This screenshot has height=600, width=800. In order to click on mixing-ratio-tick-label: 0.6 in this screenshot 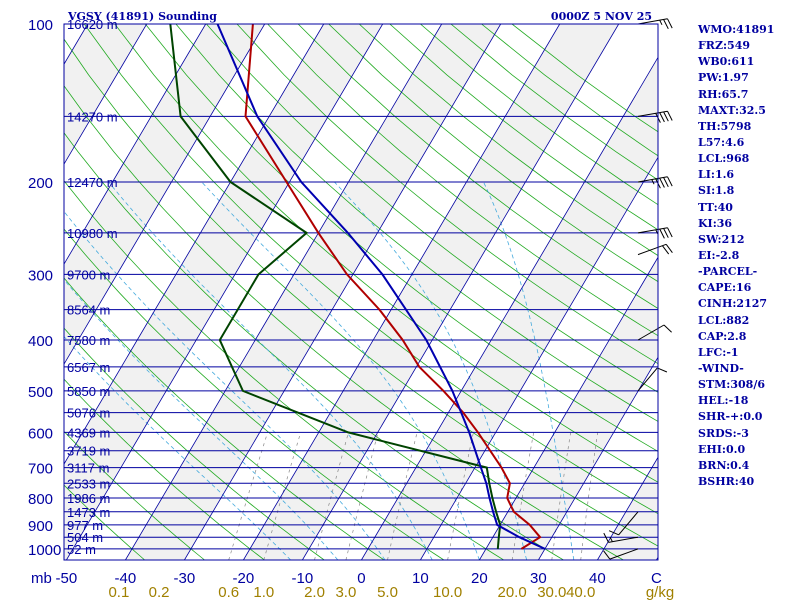, I will do `click(228, 592)`.